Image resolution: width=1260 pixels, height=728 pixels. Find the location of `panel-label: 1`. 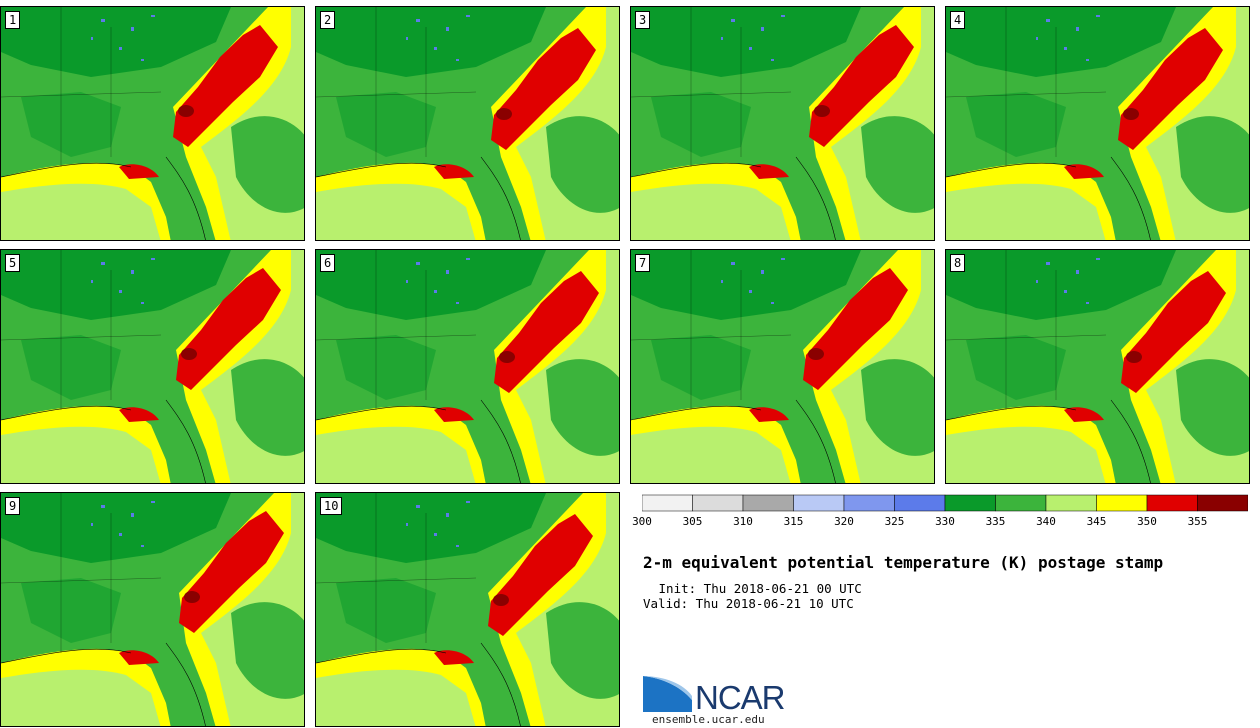

panel-label: 1 is located at coordinates (13, 20).